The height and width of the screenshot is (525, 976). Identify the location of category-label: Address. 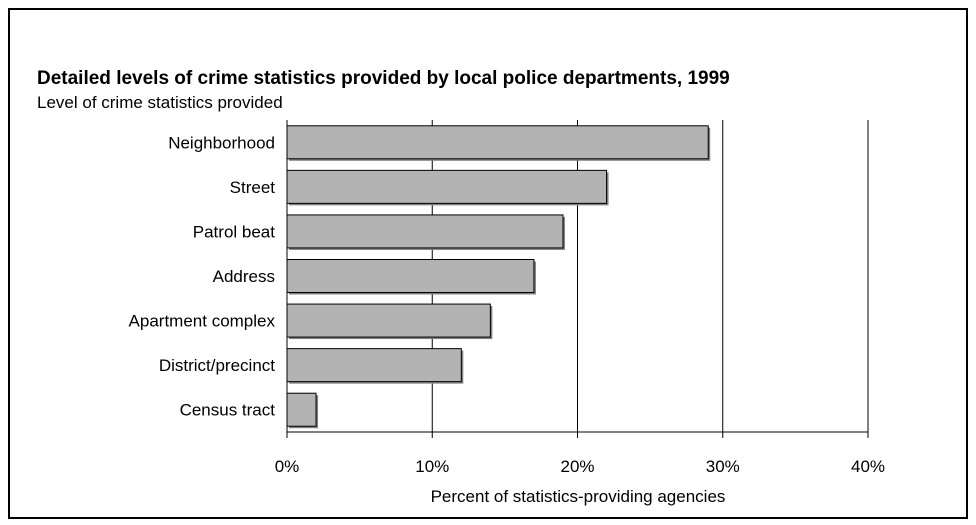
(244, 276).